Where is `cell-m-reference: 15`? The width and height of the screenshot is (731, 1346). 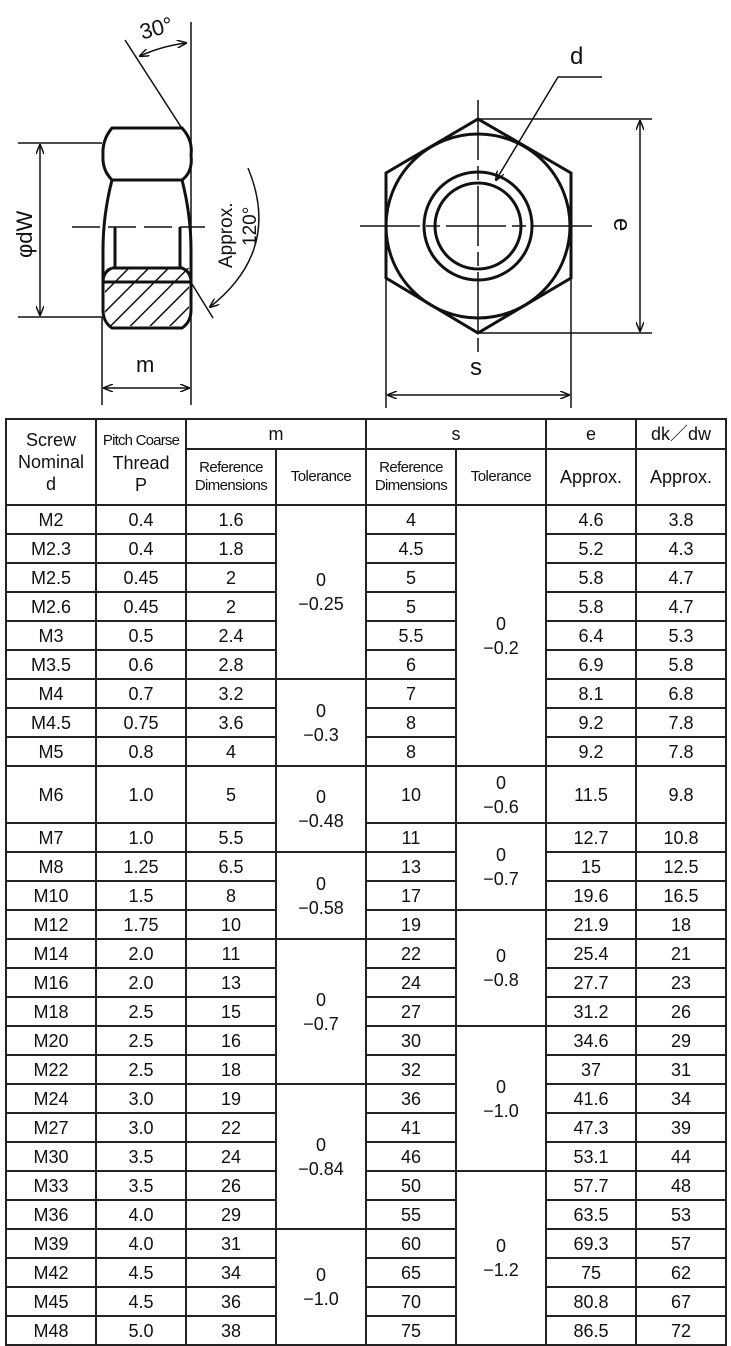 cell-m-reference: 15 is located at coordinates (231, 1011).